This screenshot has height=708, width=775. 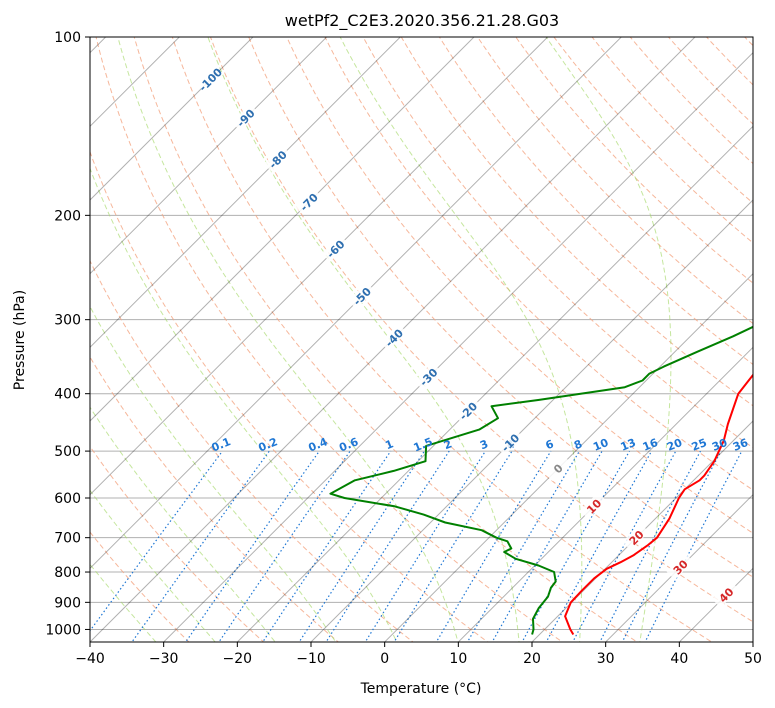 What do you see at coordinates (67, 395) in the screenshot?
I see `y-tick-label: 400` at bounding box center [67, 395].